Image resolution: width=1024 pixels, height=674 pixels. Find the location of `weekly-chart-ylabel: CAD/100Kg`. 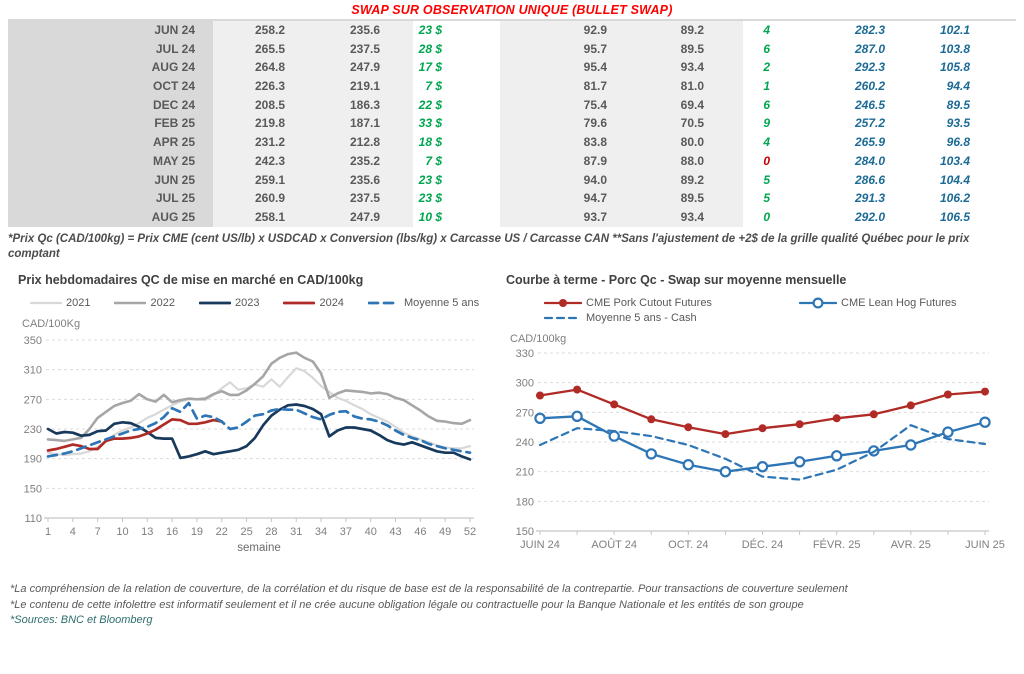

weekly-chart-ylabel: CAD/100Kg is located at coordinates (51, 324).